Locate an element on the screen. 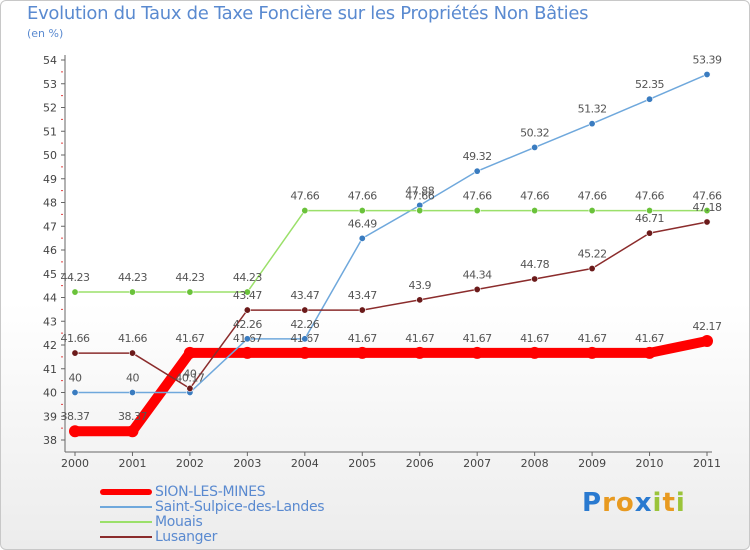 This screenshot has height=550, width=750. legend-label-lusanger: Lusanger is located at coordinates (186, 537).